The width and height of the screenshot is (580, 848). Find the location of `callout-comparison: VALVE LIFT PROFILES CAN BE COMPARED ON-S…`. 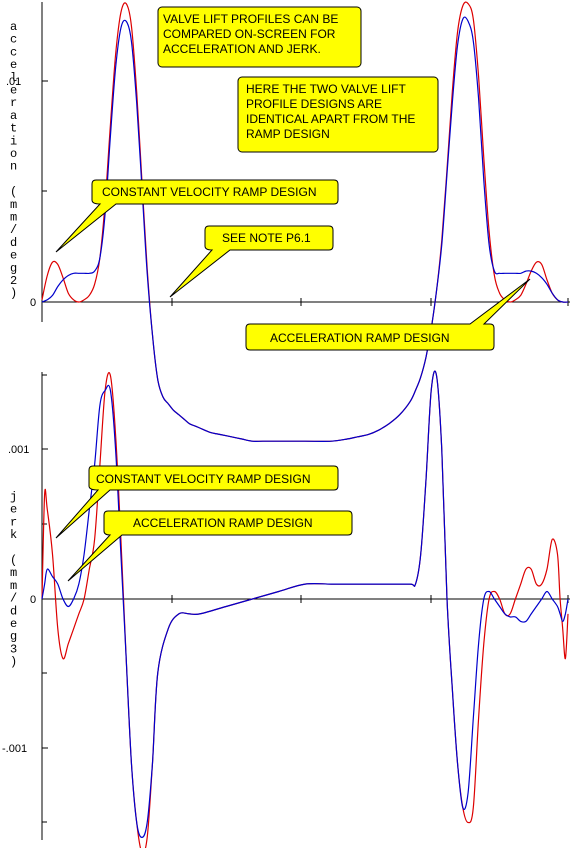

callout-comparison: VALVE LIFT PROFILES CAN BE COMPARED ON-S… is located at coordinates (259, 37).